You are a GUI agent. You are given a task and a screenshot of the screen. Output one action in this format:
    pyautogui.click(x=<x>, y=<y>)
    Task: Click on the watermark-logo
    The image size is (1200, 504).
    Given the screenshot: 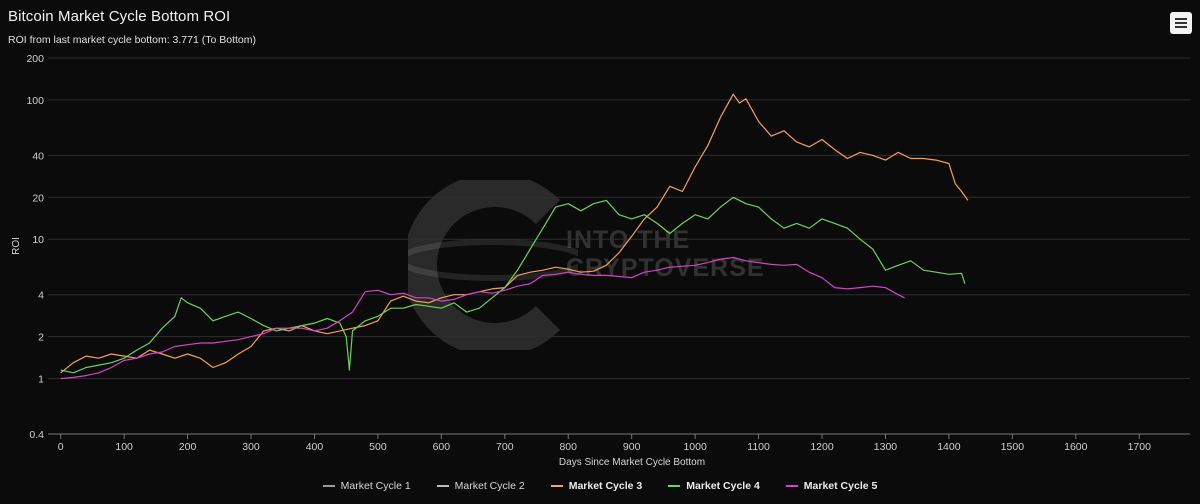 What is the action you would take?
    pyautogui.click(x=493, y=265)
    